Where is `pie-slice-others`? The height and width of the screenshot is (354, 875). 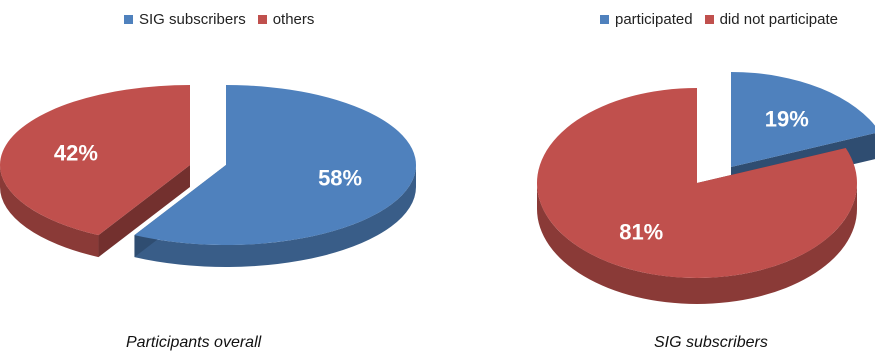
pie-slice-others is located at coordinates (95, 160).